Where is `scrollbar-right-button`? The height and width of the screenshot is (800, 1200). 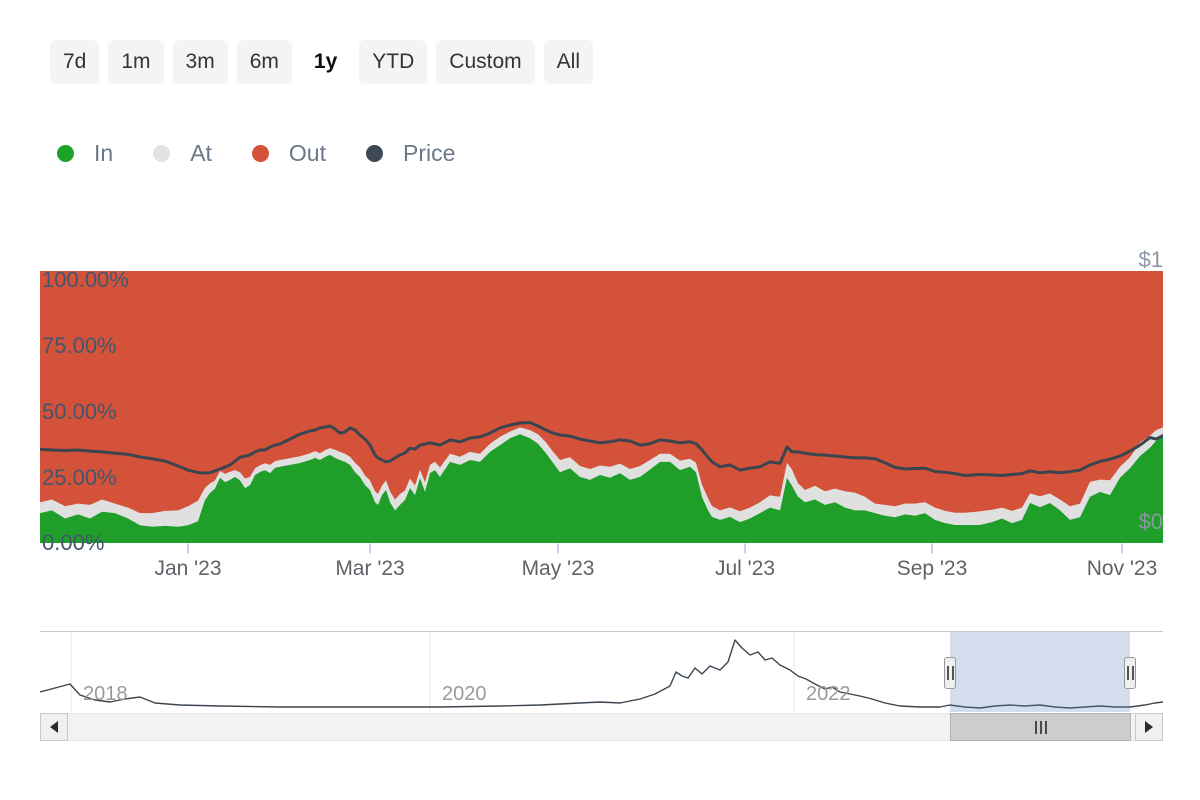 scrollbar-right-button is located at coordinates (1149, 727).